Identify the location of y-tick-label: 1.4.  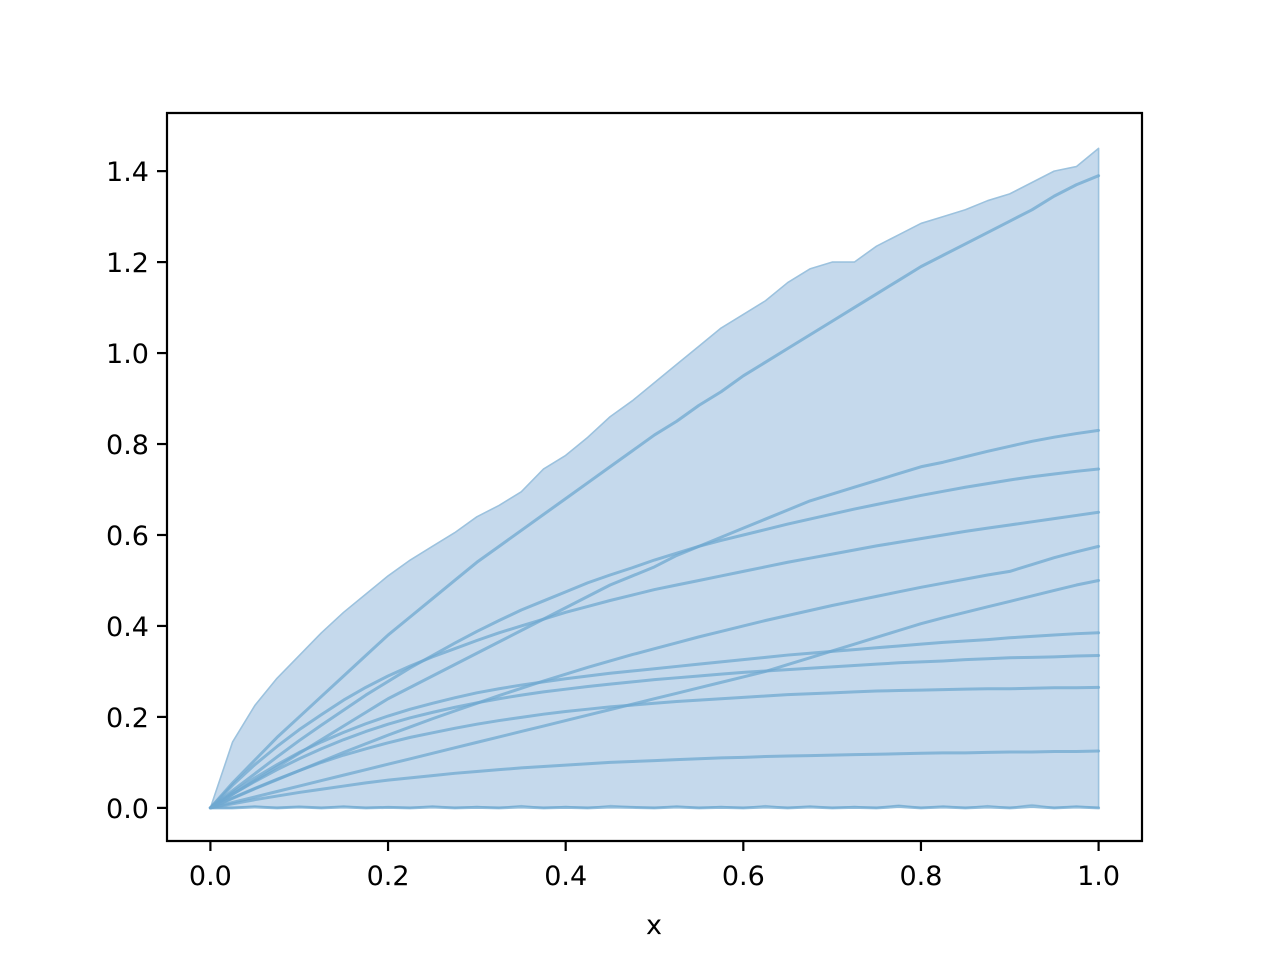
(127, 172).